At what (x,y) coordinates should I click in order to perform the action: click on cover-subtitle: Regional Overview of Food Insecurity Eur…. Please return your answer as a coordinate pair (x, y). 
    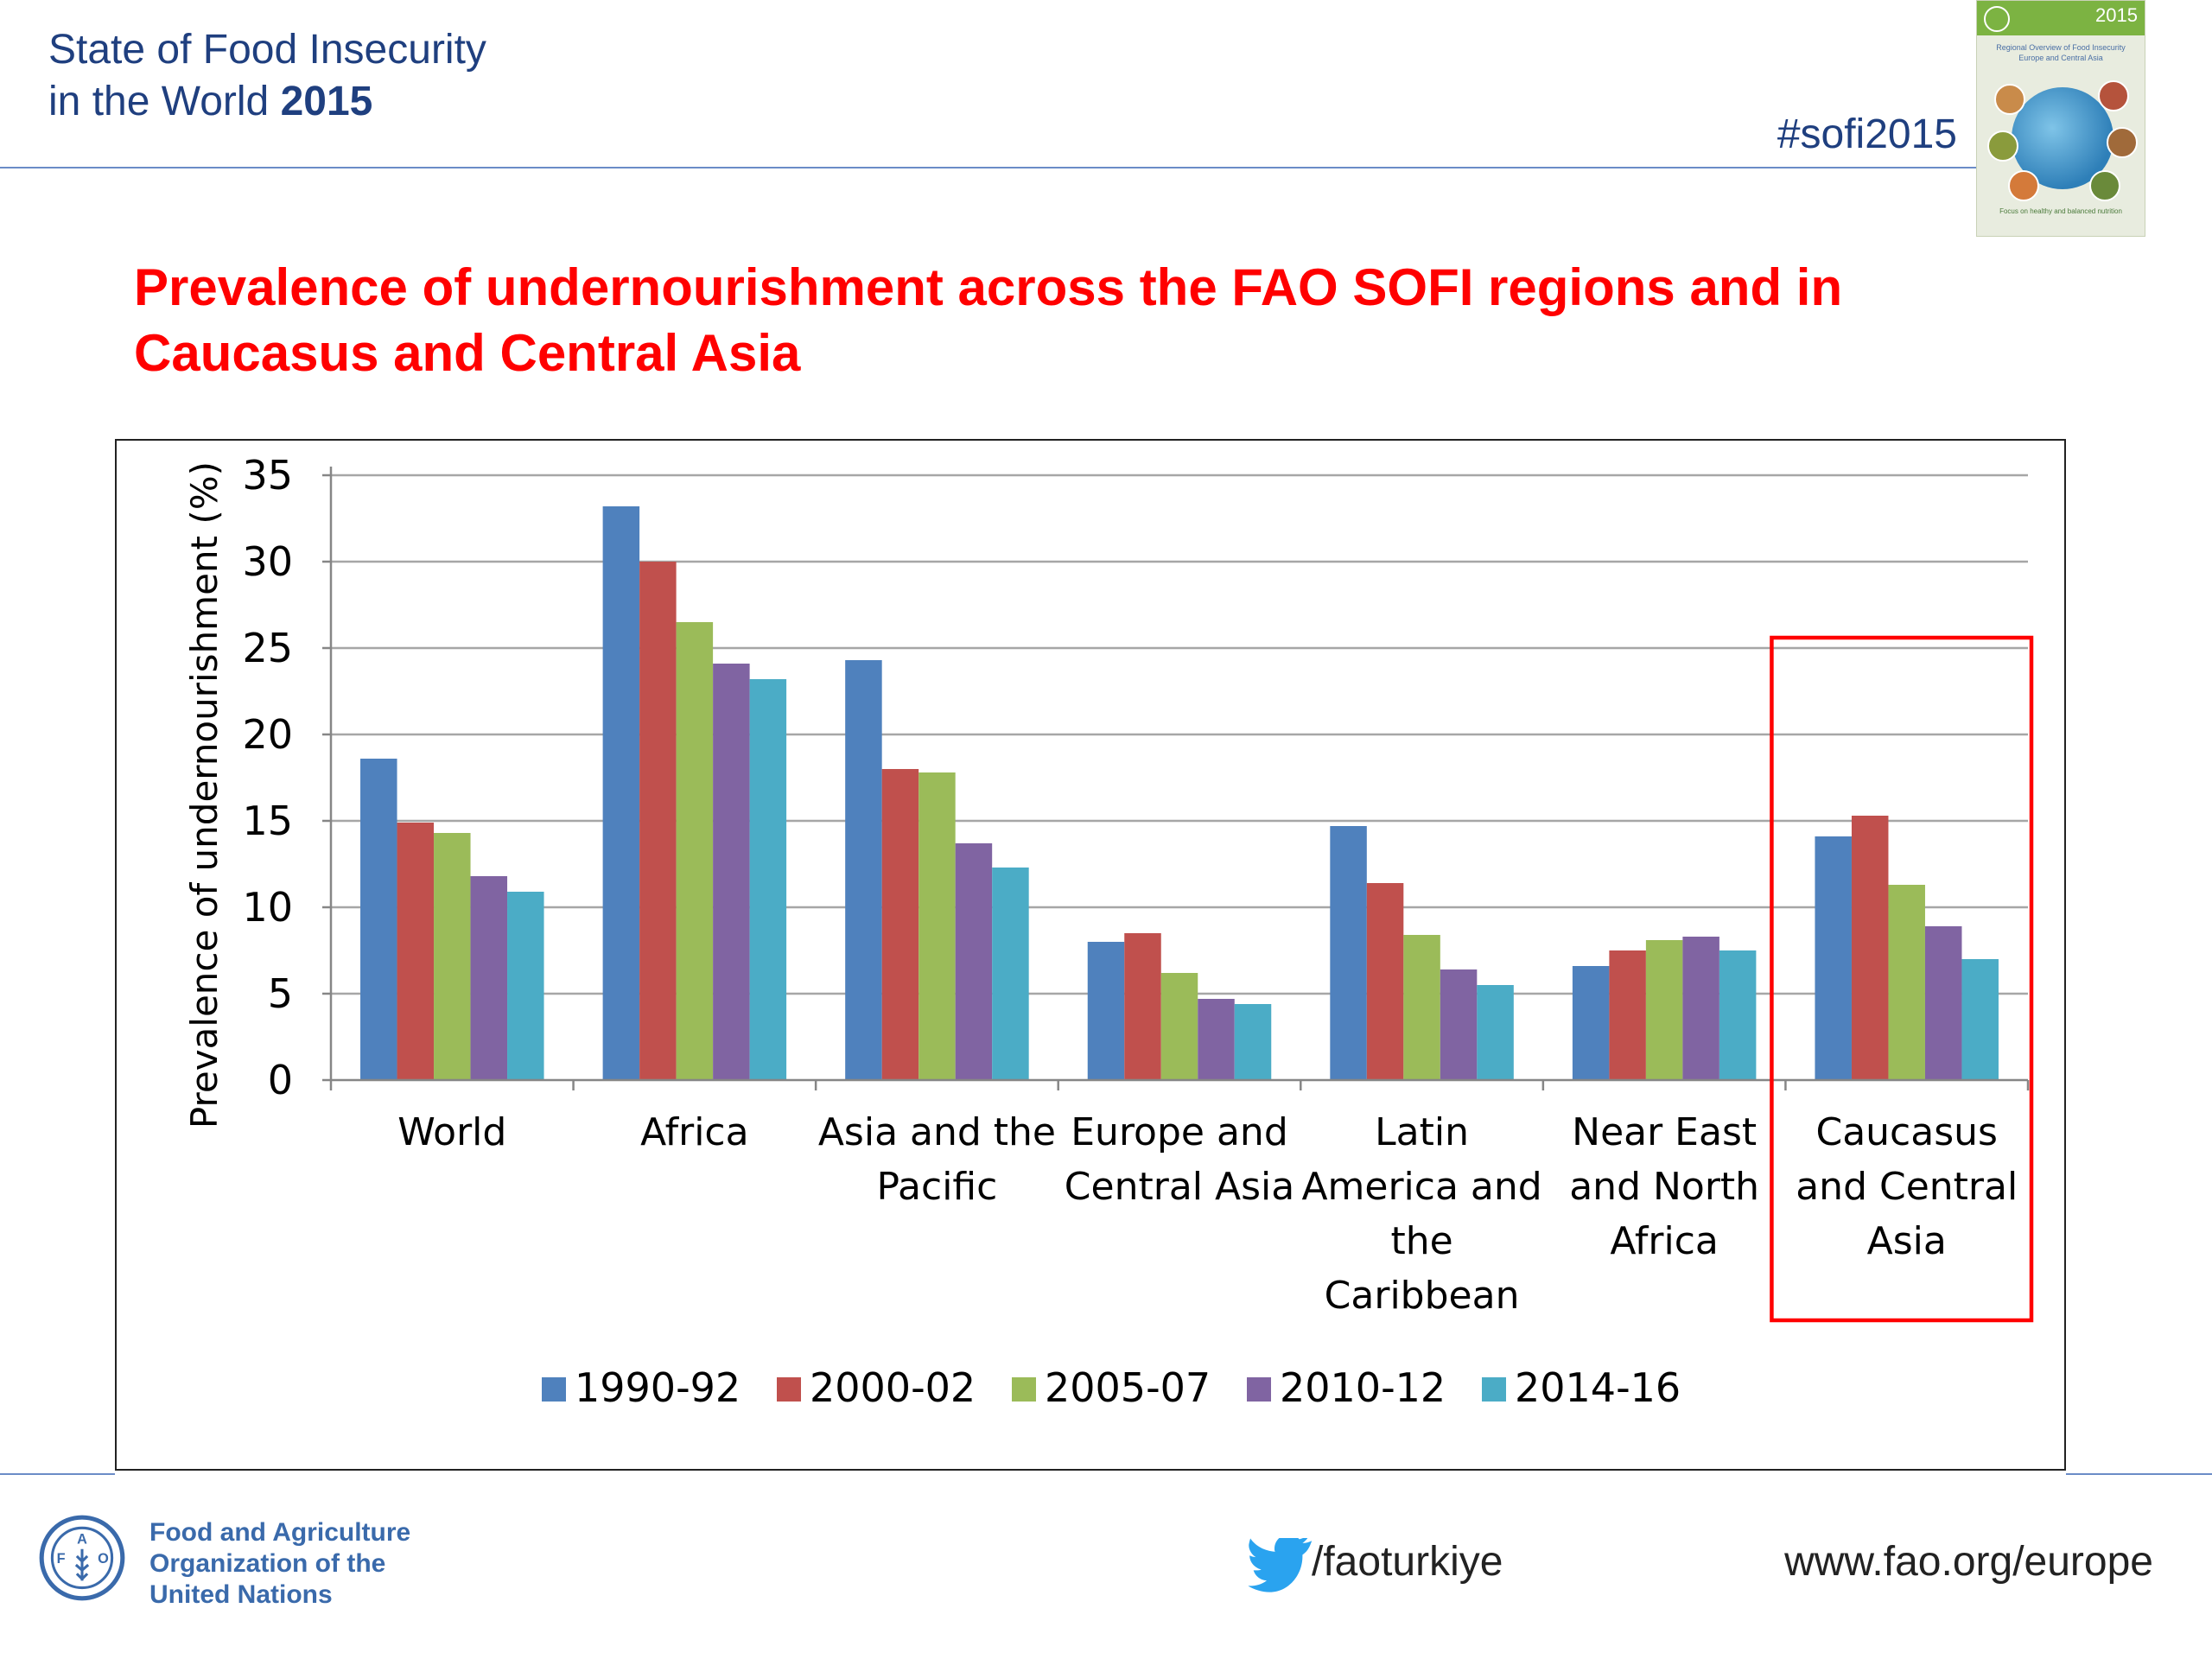
    Looking at the image, I should click on (2061, 52).